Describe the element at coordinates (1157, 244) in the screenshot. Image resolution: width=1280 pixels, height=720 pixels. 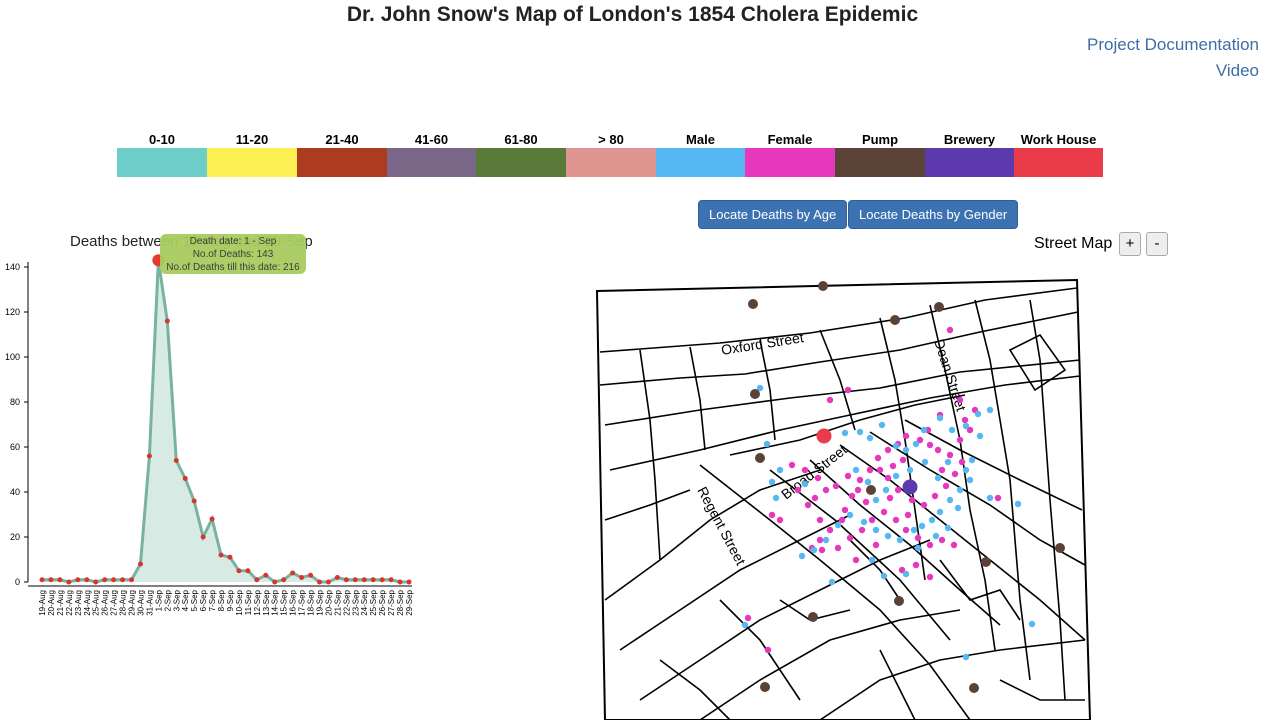
I see `zoom-out-button: -` at that location.